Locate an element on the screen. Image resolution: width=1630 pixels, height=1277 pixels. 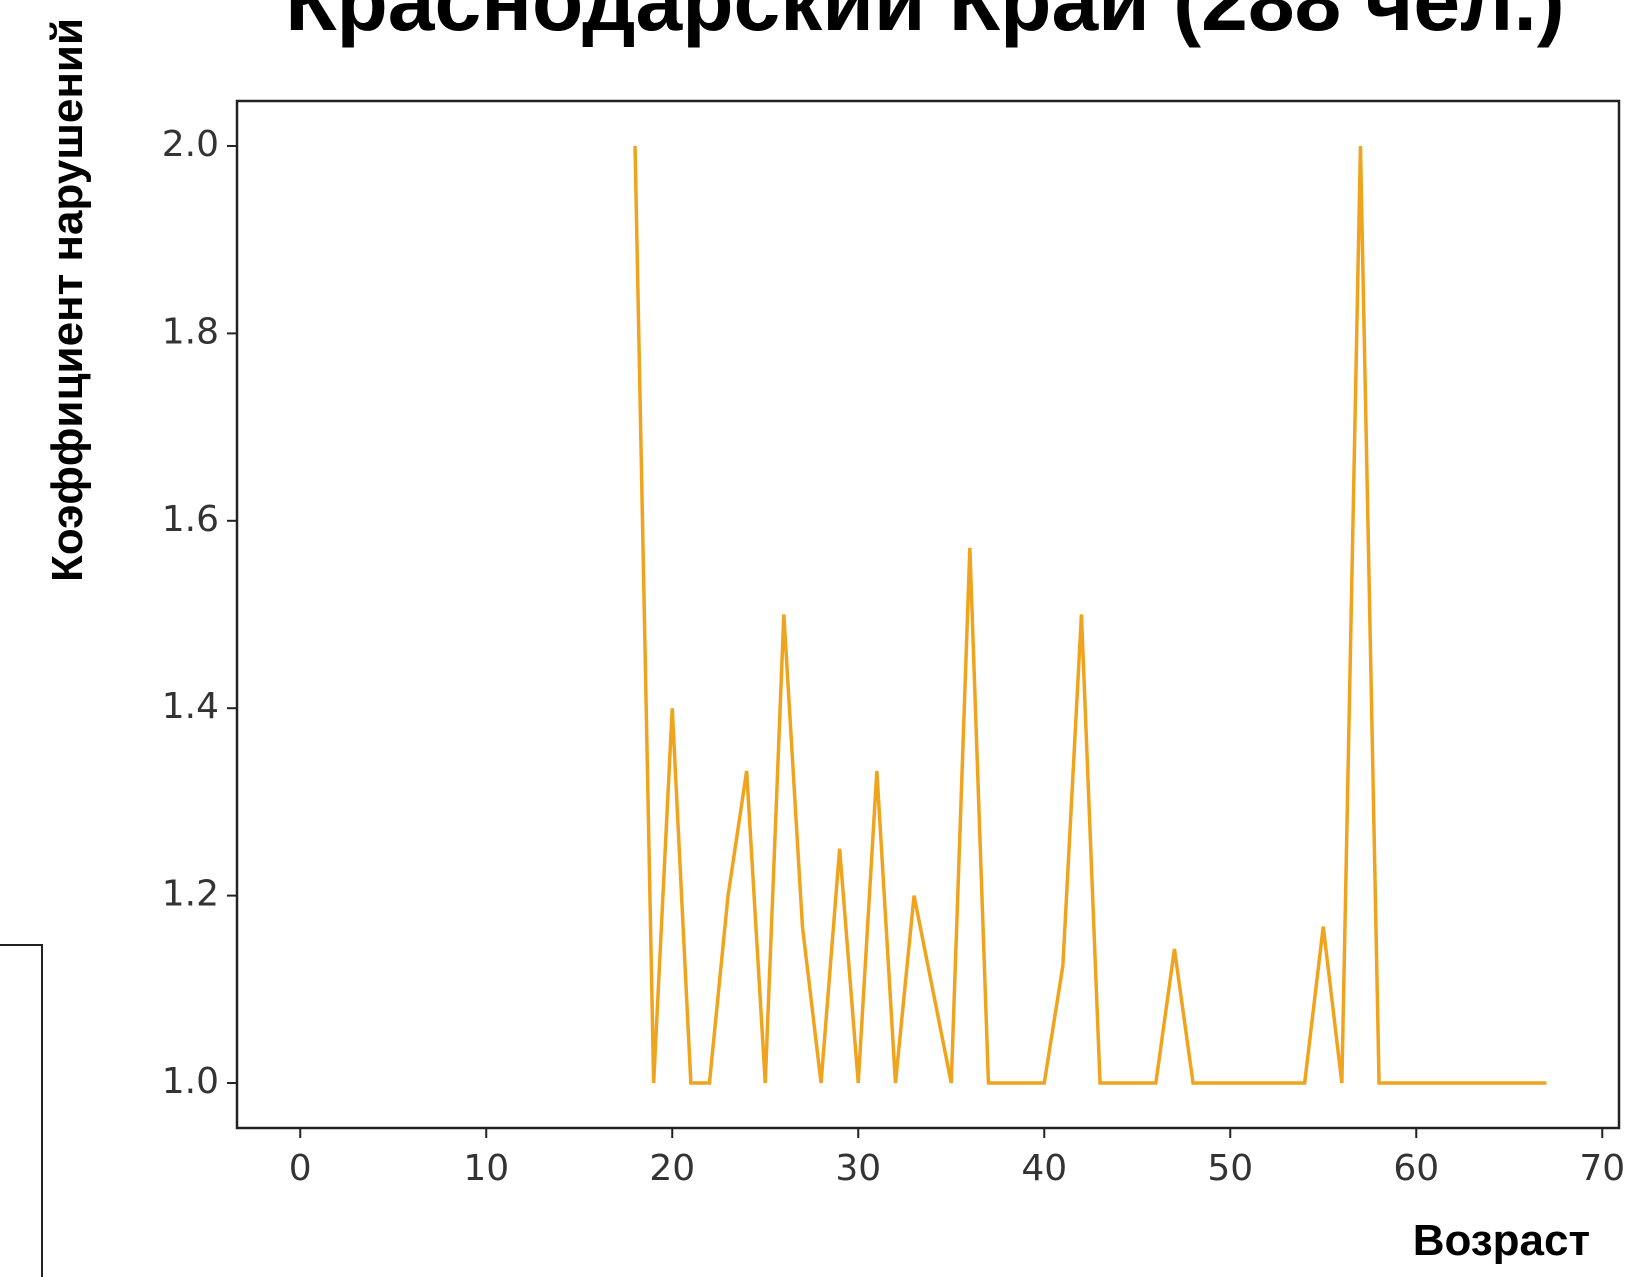
y-tick-label: 1.2 is located at coordinates (190, 894).